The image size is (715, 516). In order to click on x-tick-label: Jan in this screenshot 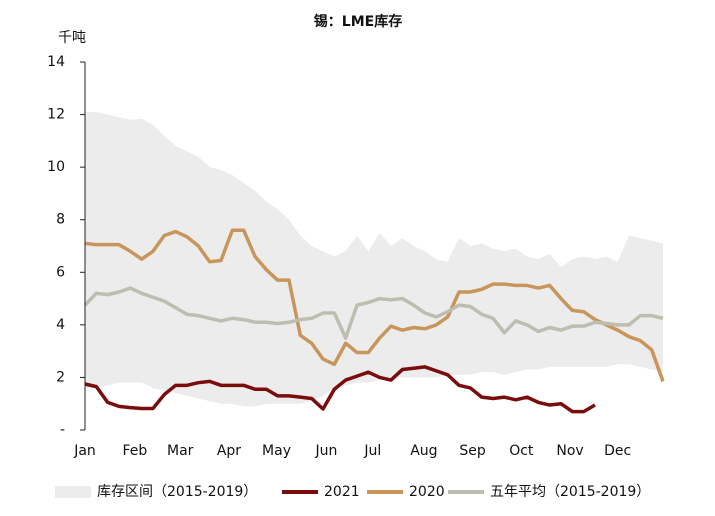, I will do `click(84, 451)`.